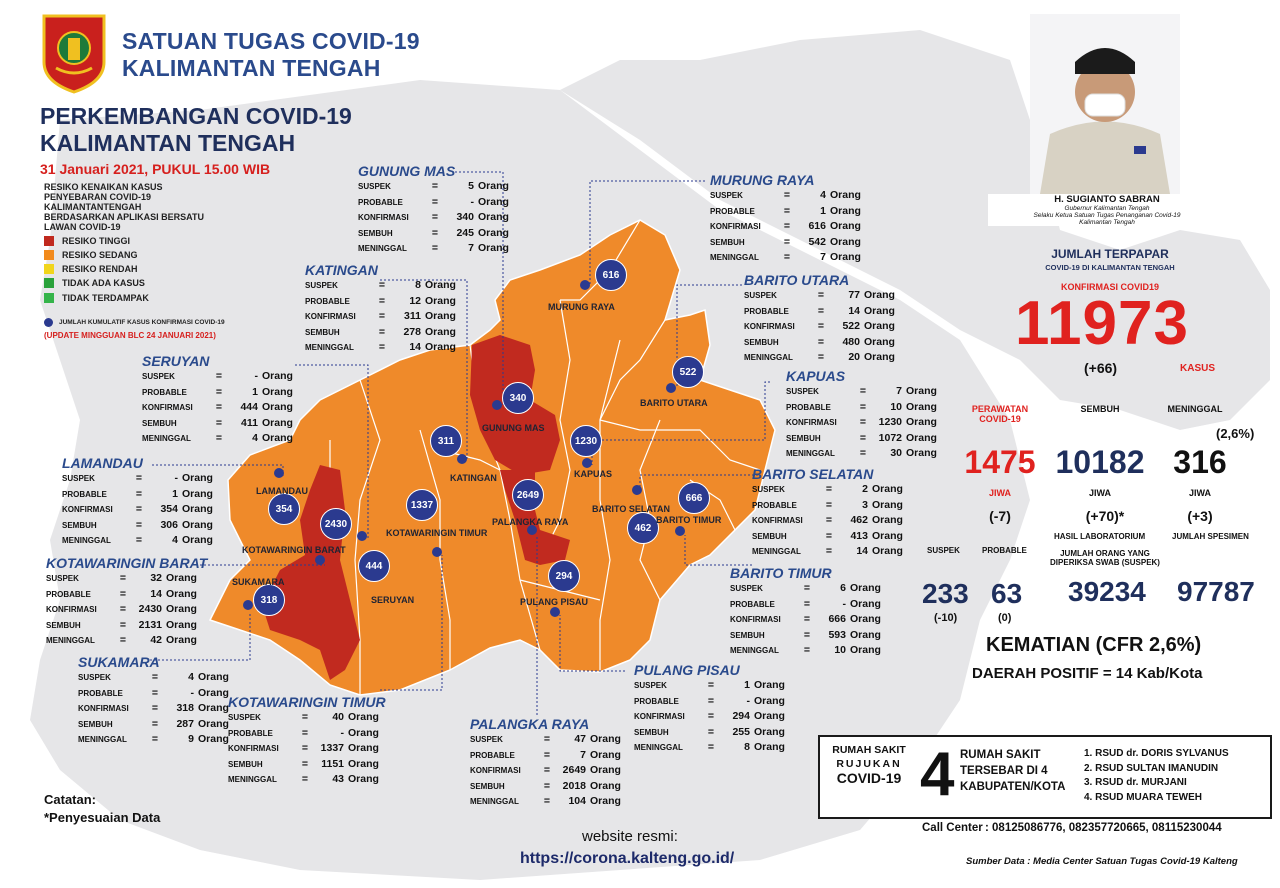 The height and width of the screenshot is (888, 1280). I want to click on stat-row-suspek: SUSPEK = 4 Orang, so click(785, 196).